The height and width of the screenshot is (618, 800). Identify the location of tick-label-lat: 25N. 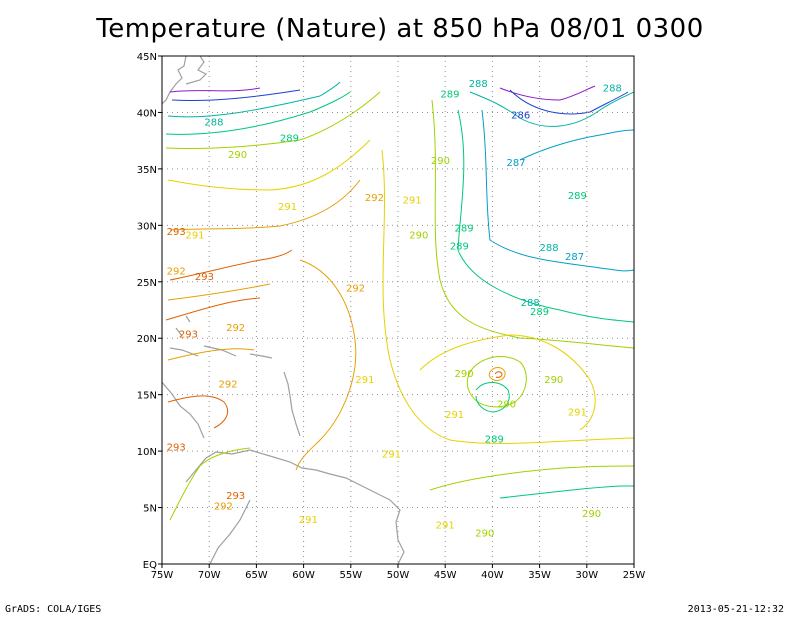
(147, 283).